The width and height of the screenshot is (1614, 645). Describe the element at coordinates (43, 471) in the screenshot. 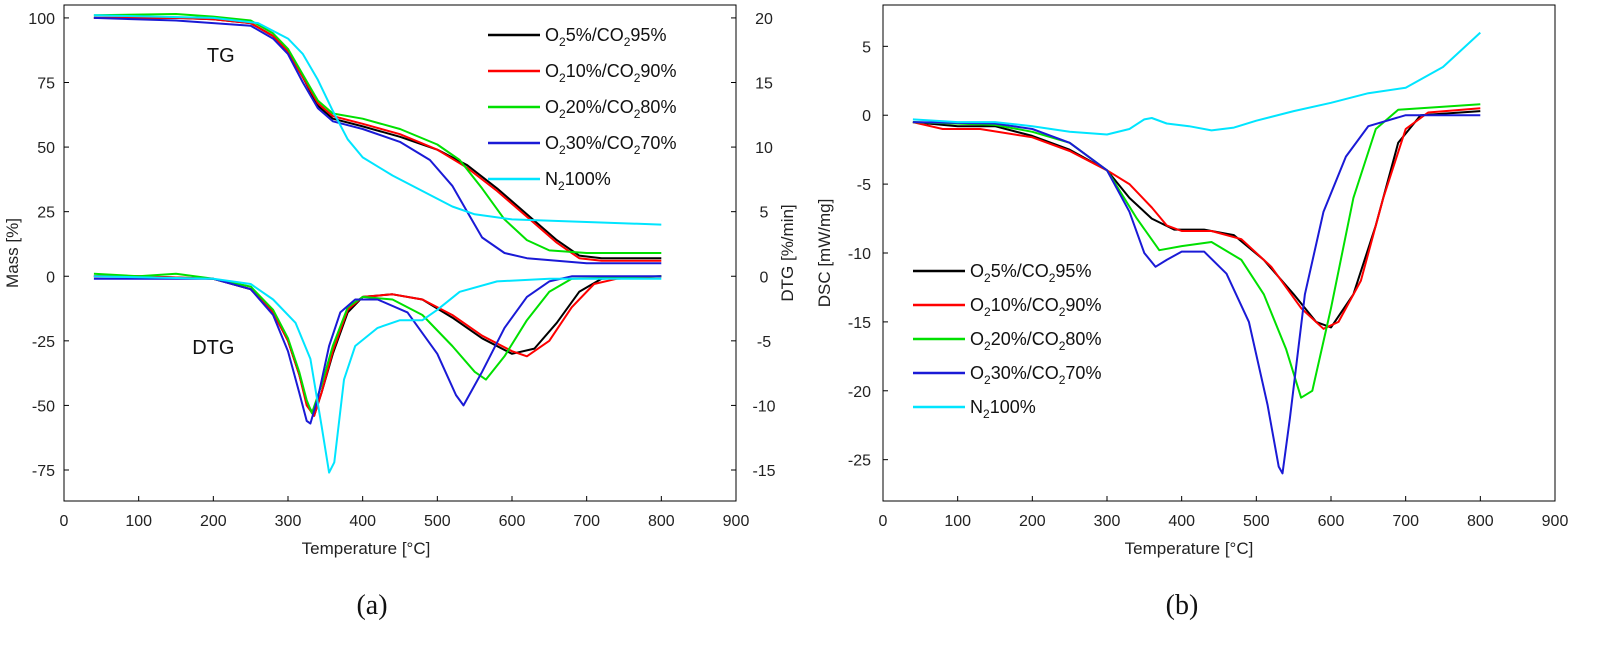

I see `y-tick-label: -75` at that location.